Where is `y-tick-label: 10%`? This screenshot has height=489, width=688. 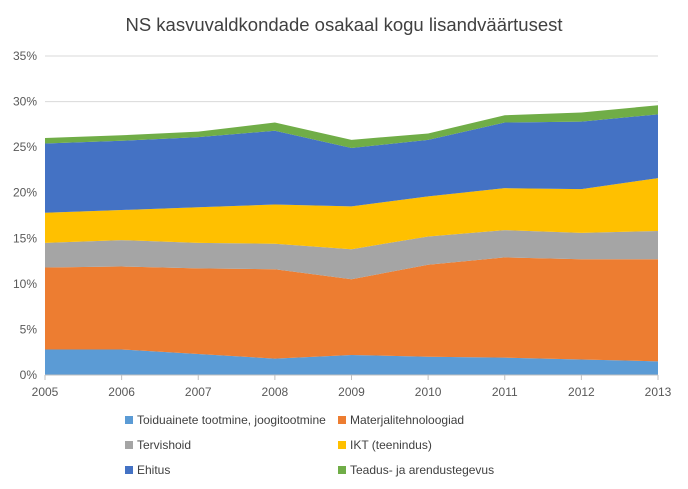
y-tick-label: 10% is located at coordinates (25, 284).